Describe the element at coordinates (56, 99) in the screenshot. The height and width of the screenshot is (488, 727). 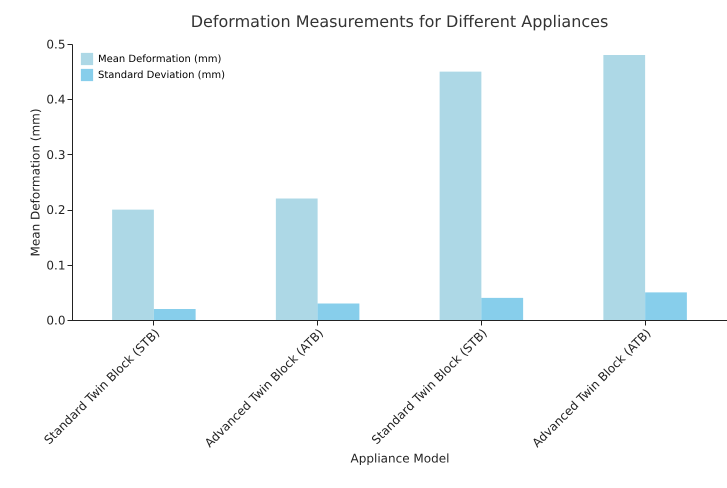
I see `y-tick-label: 0.4` at that location.